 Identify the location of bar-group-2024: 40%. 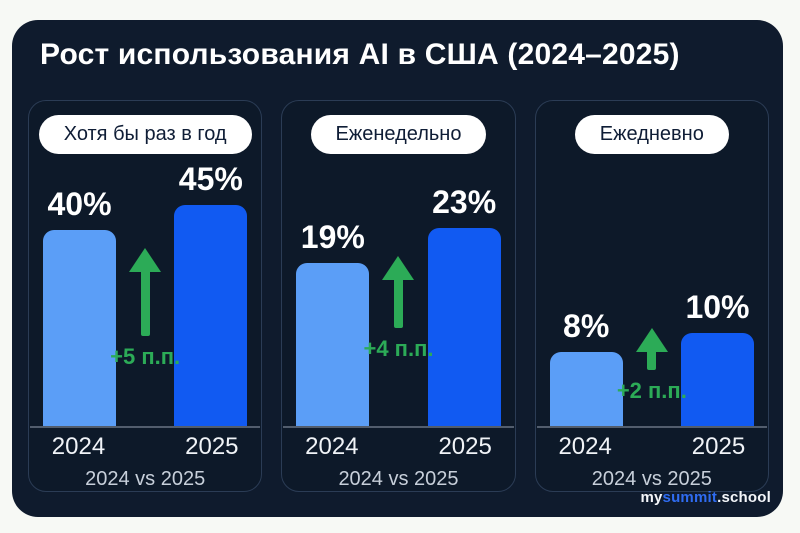
(79, 306).